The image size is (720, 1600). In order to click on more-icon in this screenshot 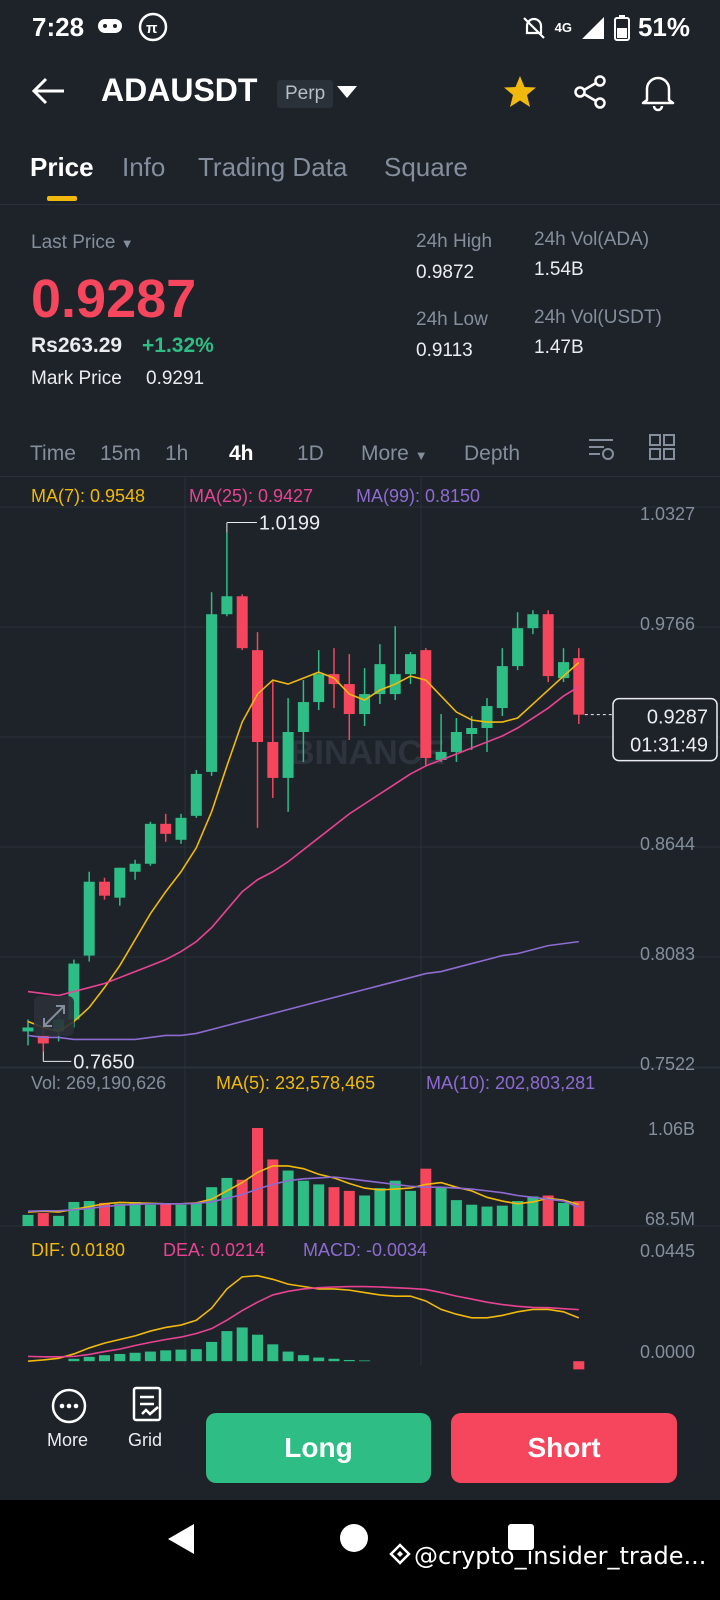, I will do `click(69, 1406)`.